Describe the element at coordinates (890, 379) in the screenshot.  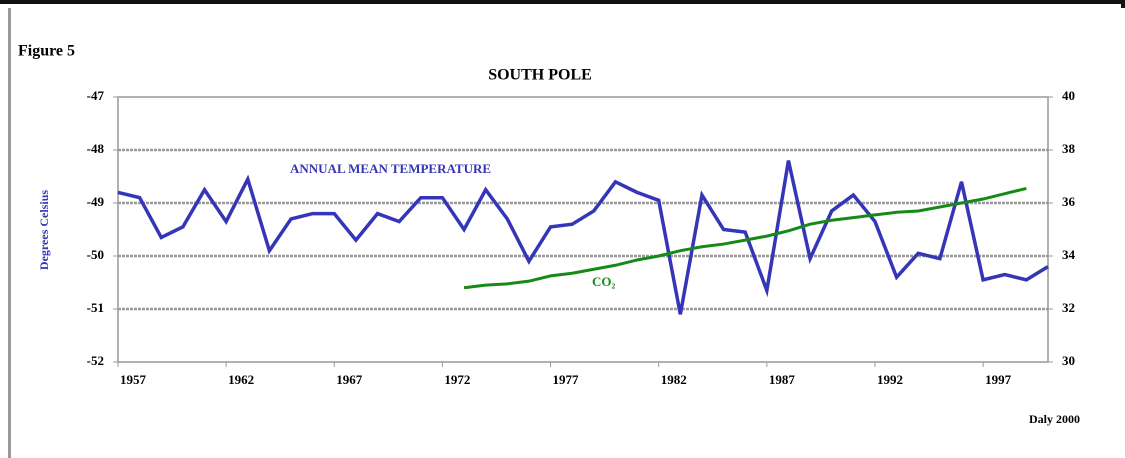
I see `x-tick-label: 1992` at that location.